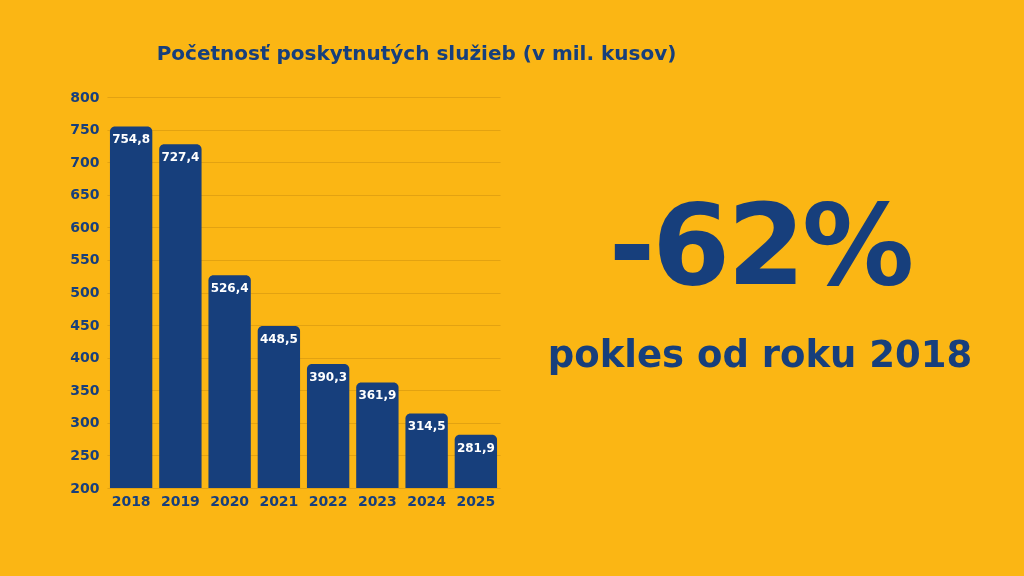  I want to click on x-tick-label: 2023, so click(377, 500).